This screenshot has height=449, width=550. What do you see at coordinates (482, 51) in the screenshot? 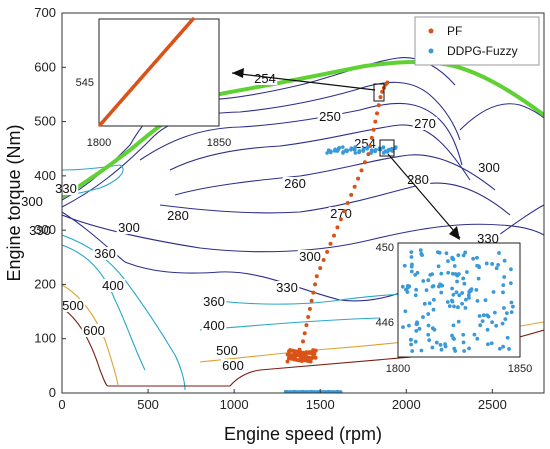
I see `legend-label-ddpg: DDPG-Fuzzy` at bounding box center [482, 51].